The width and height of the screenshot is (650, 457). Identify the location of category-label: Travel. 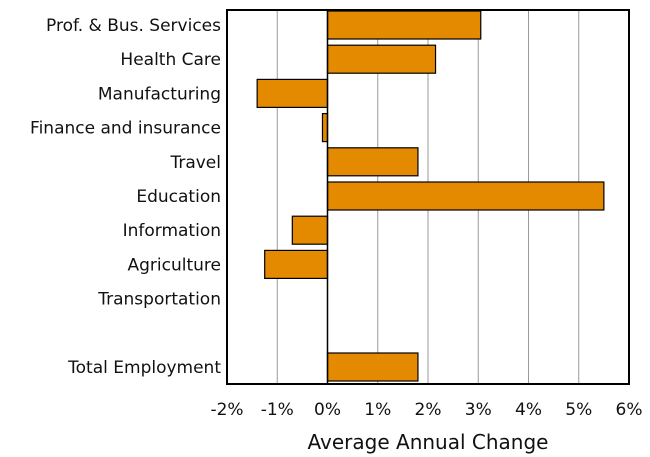
(195, 163).